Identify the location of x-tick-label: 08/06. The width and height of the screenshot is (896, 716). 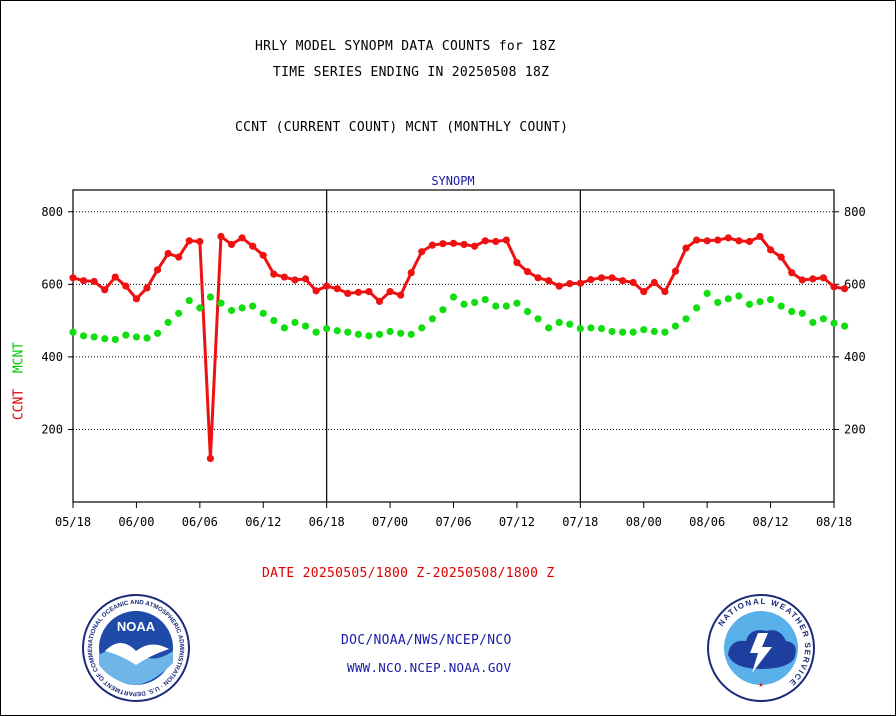
(707, 522).